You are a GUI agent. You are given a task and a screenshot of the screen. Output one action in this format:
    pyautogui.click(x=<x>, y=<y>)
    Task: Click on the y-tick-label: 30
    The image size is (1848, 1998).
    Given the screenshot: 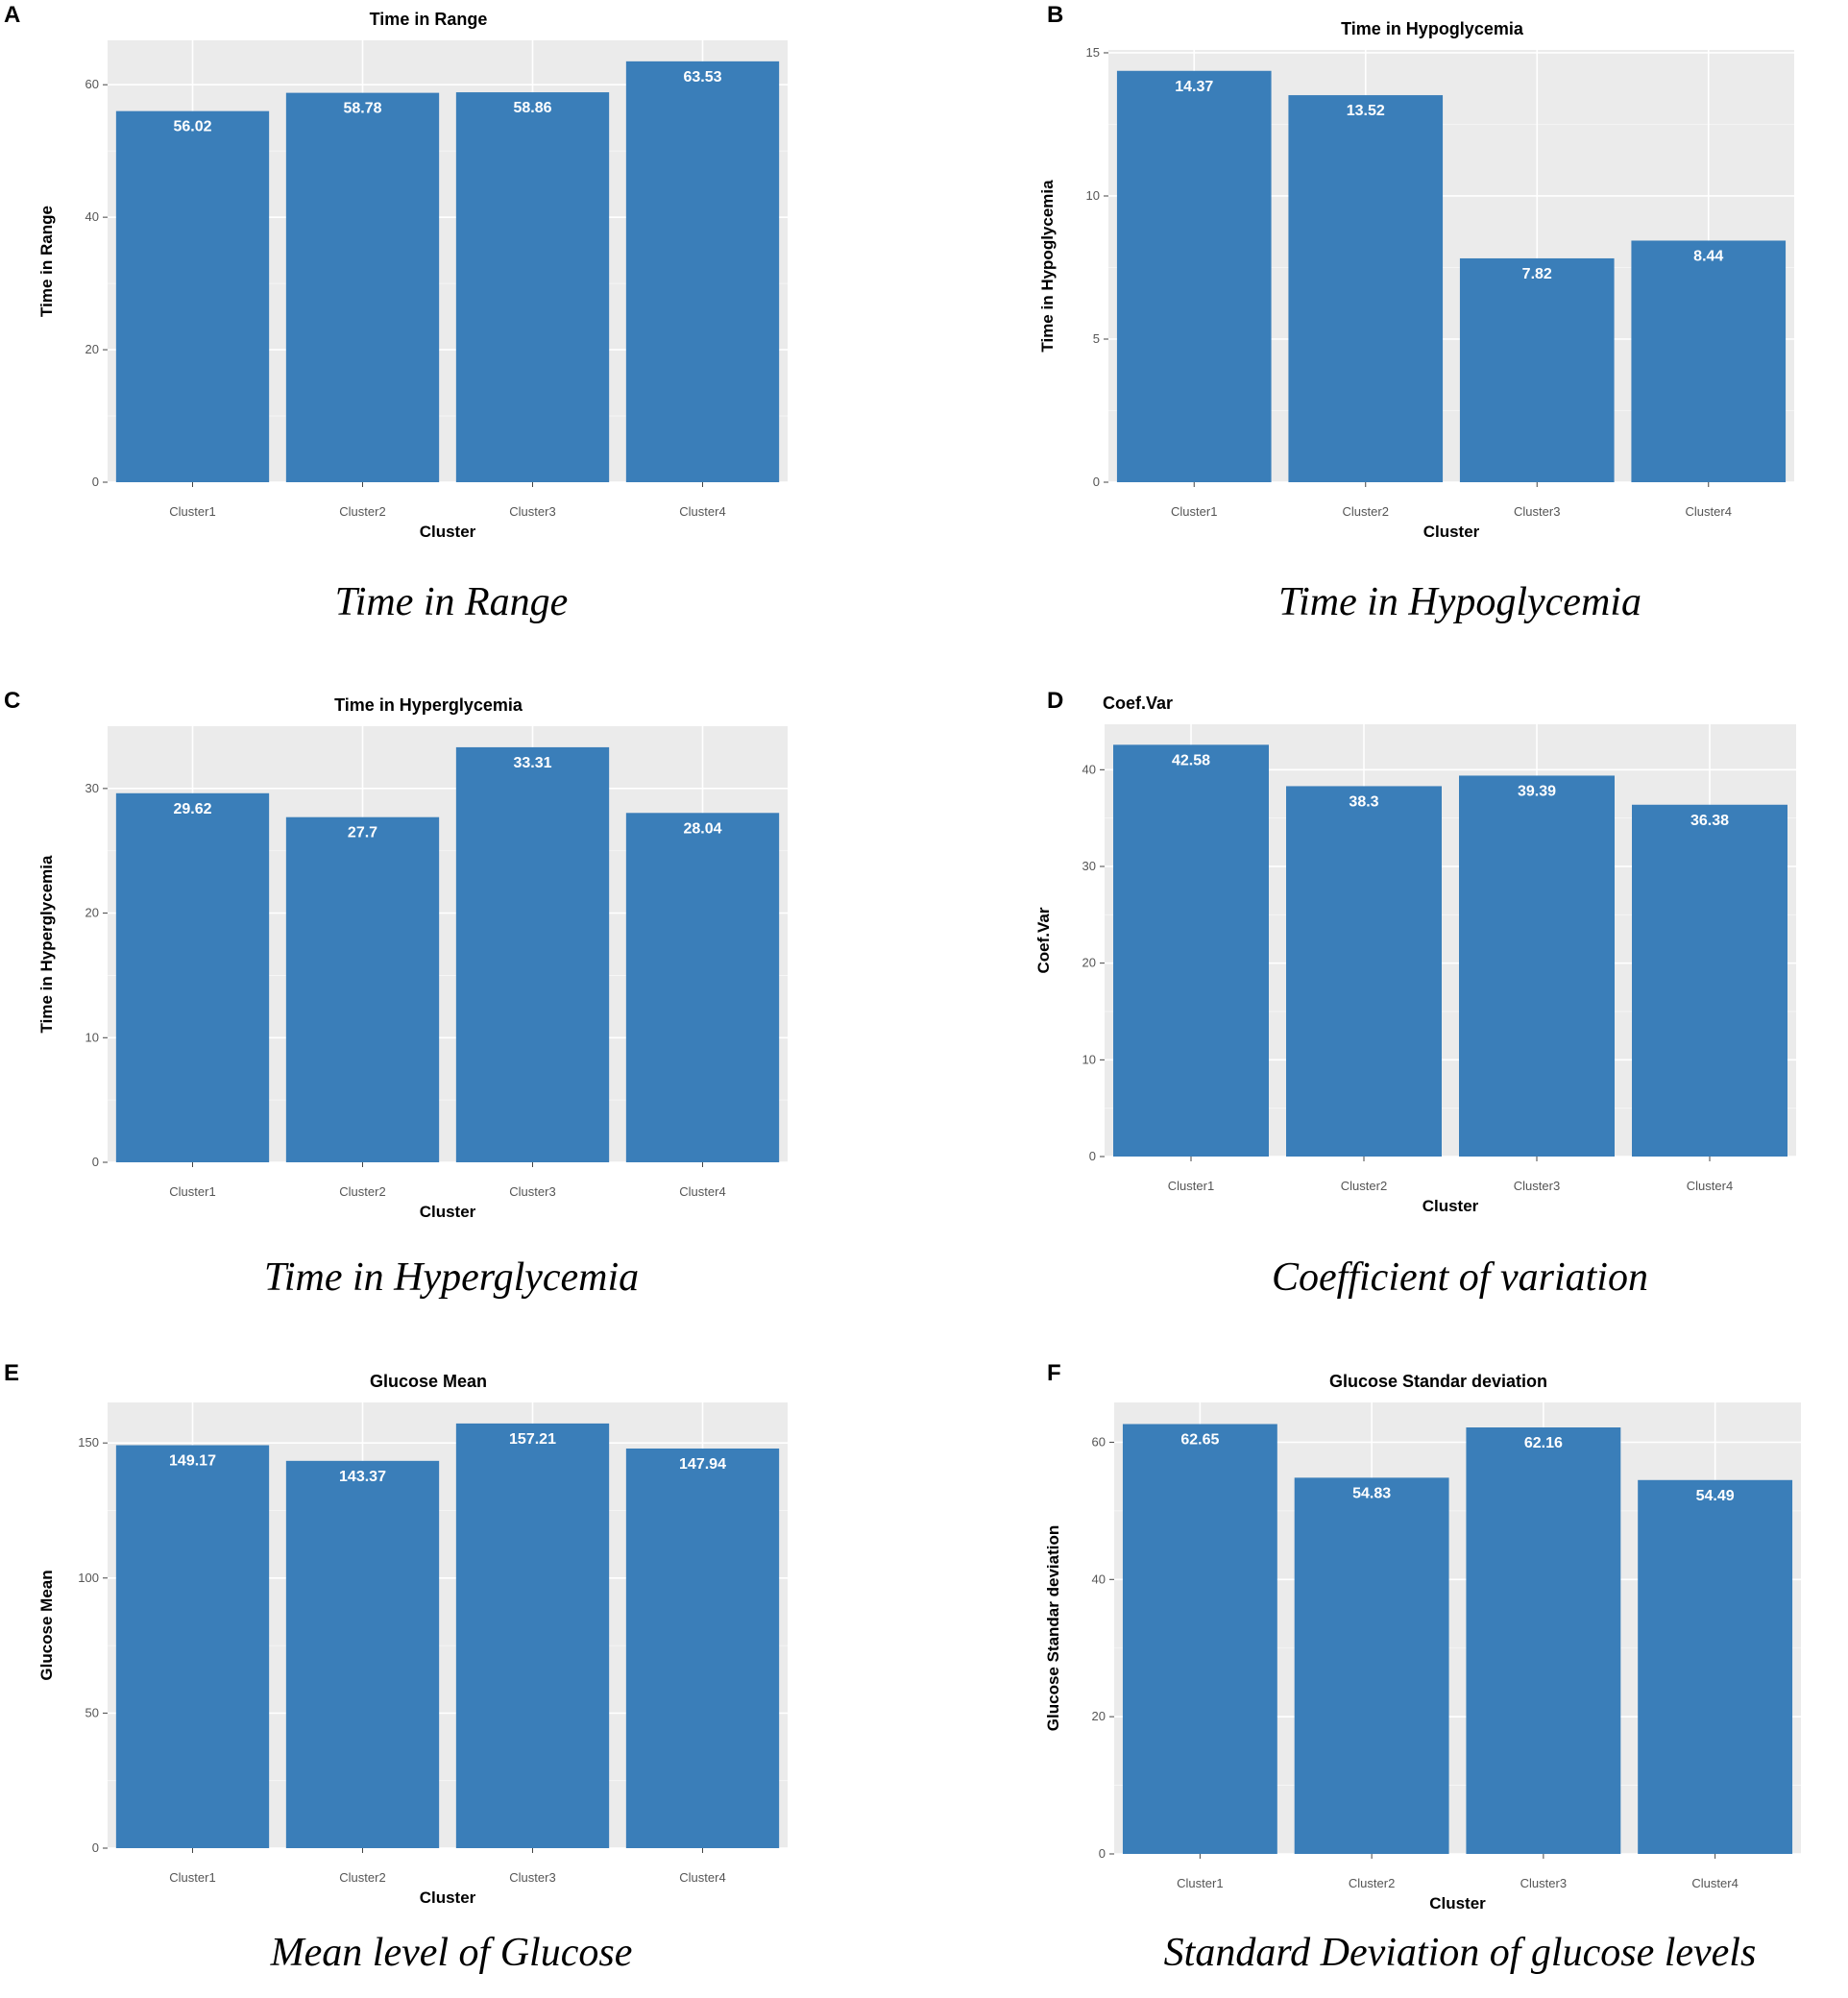 What is the action you would take?
    pyautogui.click(x=1089, y=866)
    